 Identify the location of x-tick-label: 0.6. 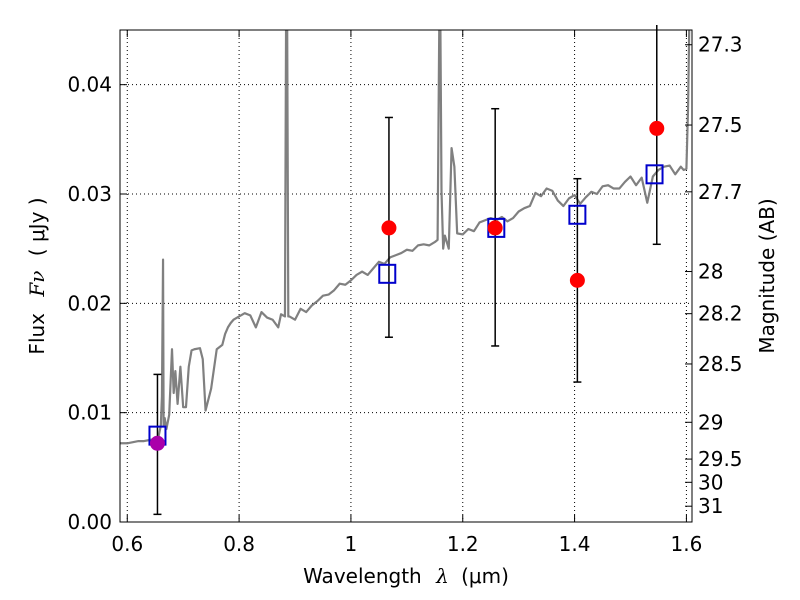
(127, 544).